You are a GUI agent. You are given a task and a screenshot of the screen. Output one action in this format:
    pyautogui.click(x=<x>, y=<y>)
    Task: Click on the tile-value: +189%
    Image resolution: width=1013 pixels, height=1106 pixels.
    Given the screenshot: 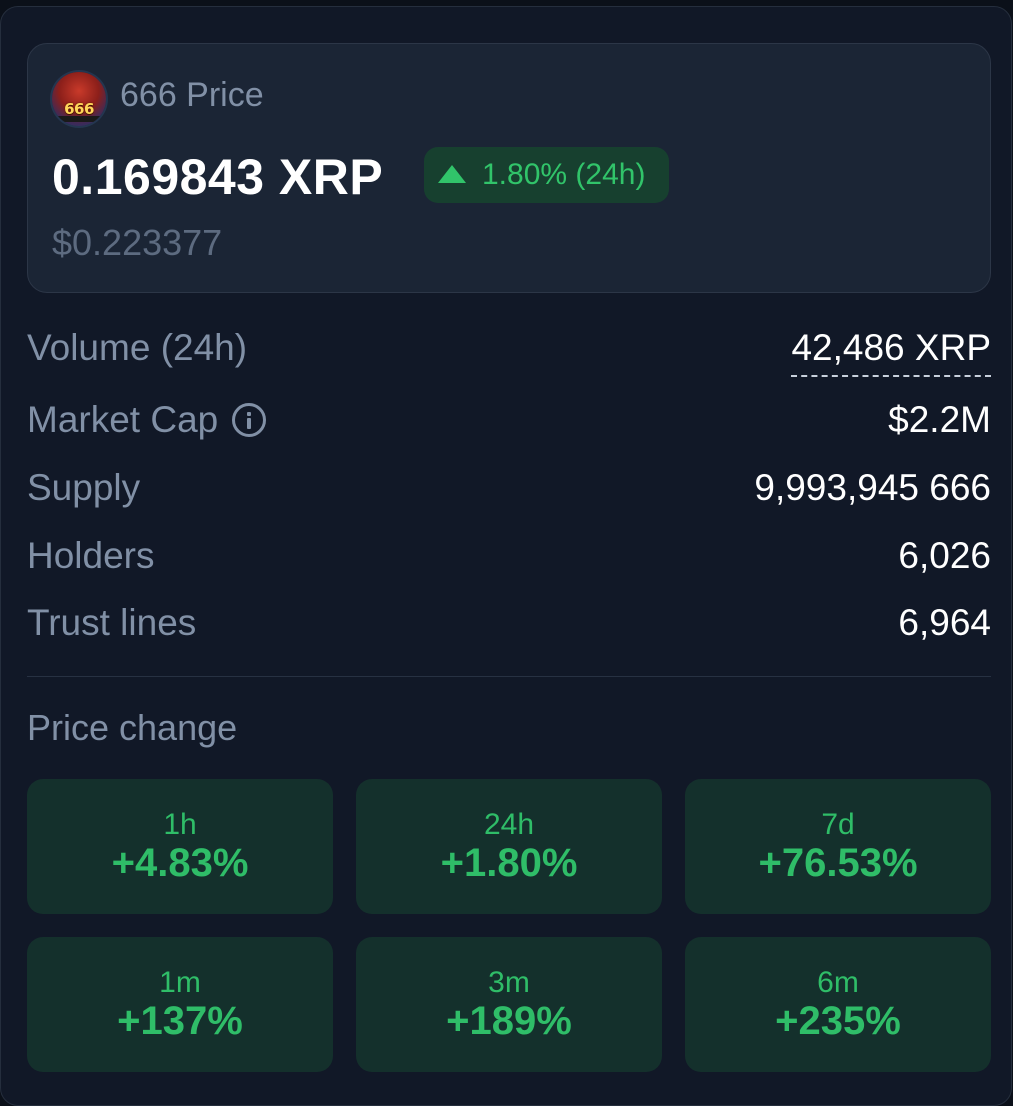 What is the action you would take?
    pyautogui.click(x=509, y=1020)
    